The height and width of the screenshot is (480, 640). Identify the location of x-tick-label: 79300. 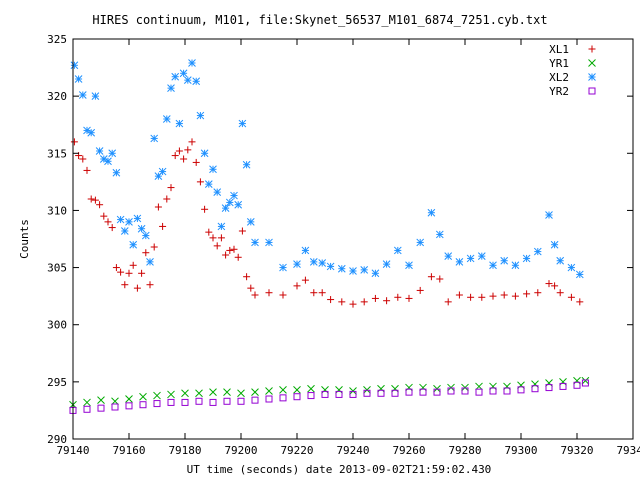
(520, 450).